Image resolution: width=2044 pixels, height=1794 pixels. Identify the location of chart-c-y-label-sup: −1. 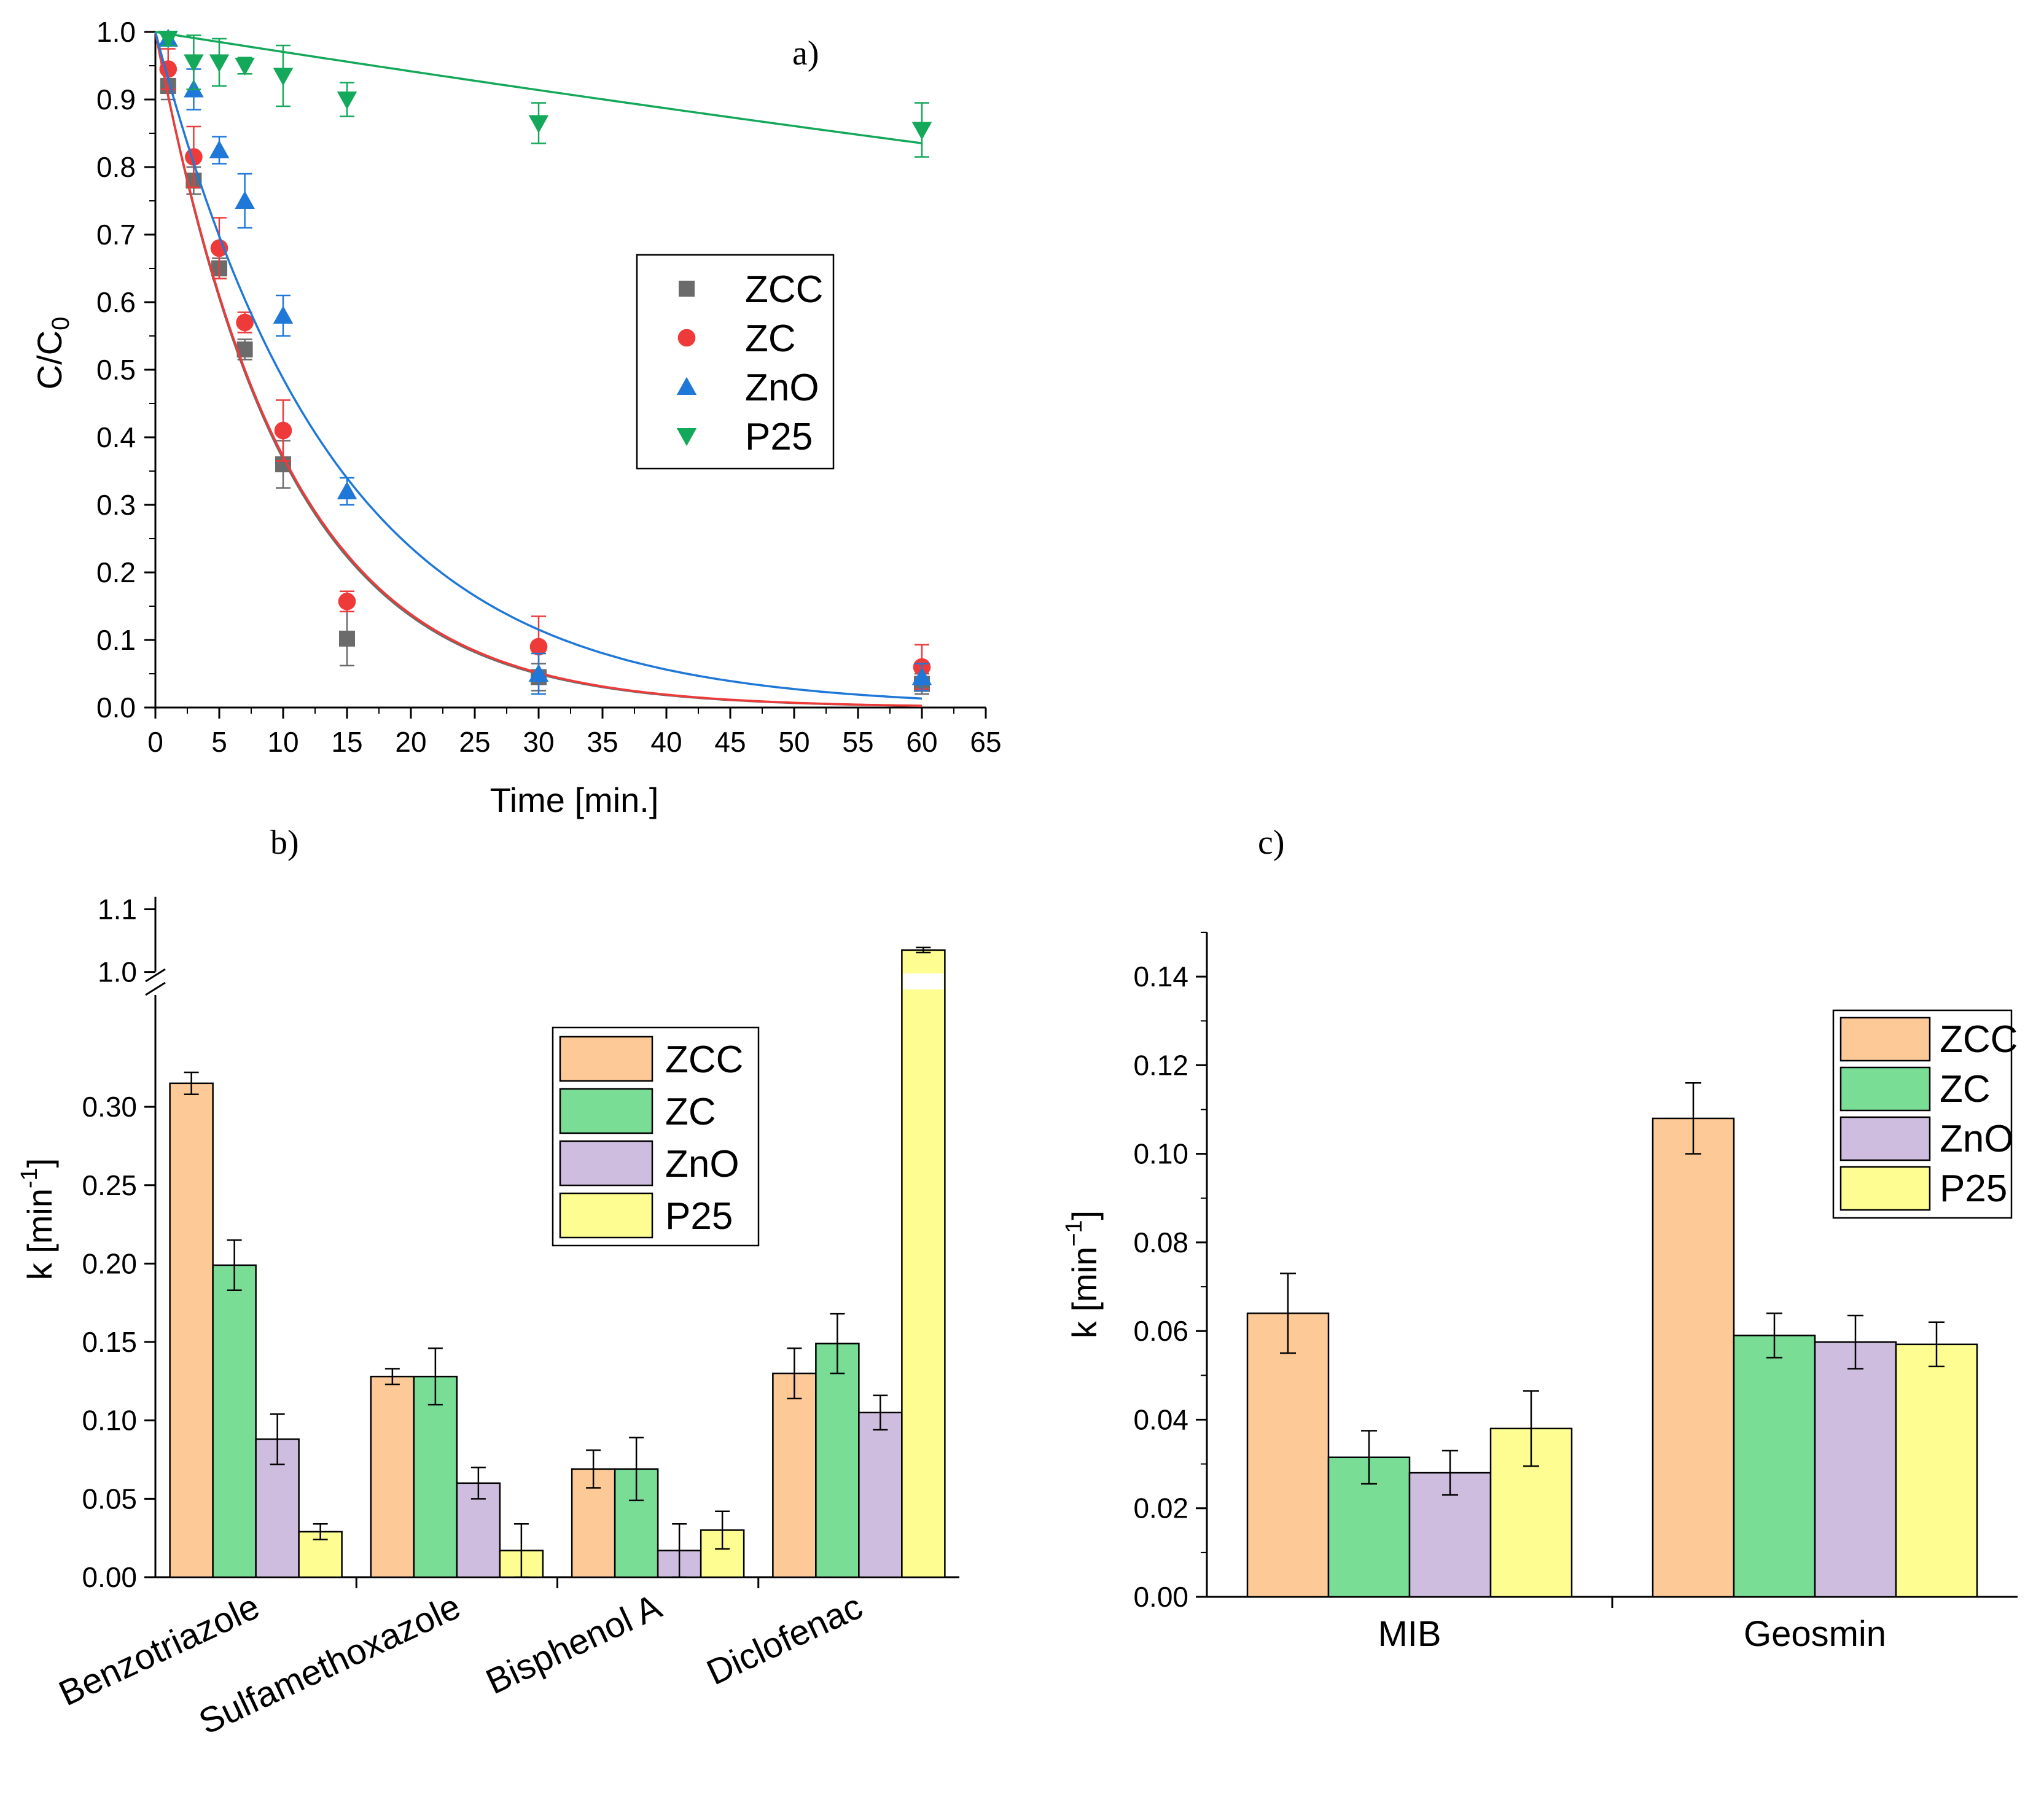
(1074, 1233).